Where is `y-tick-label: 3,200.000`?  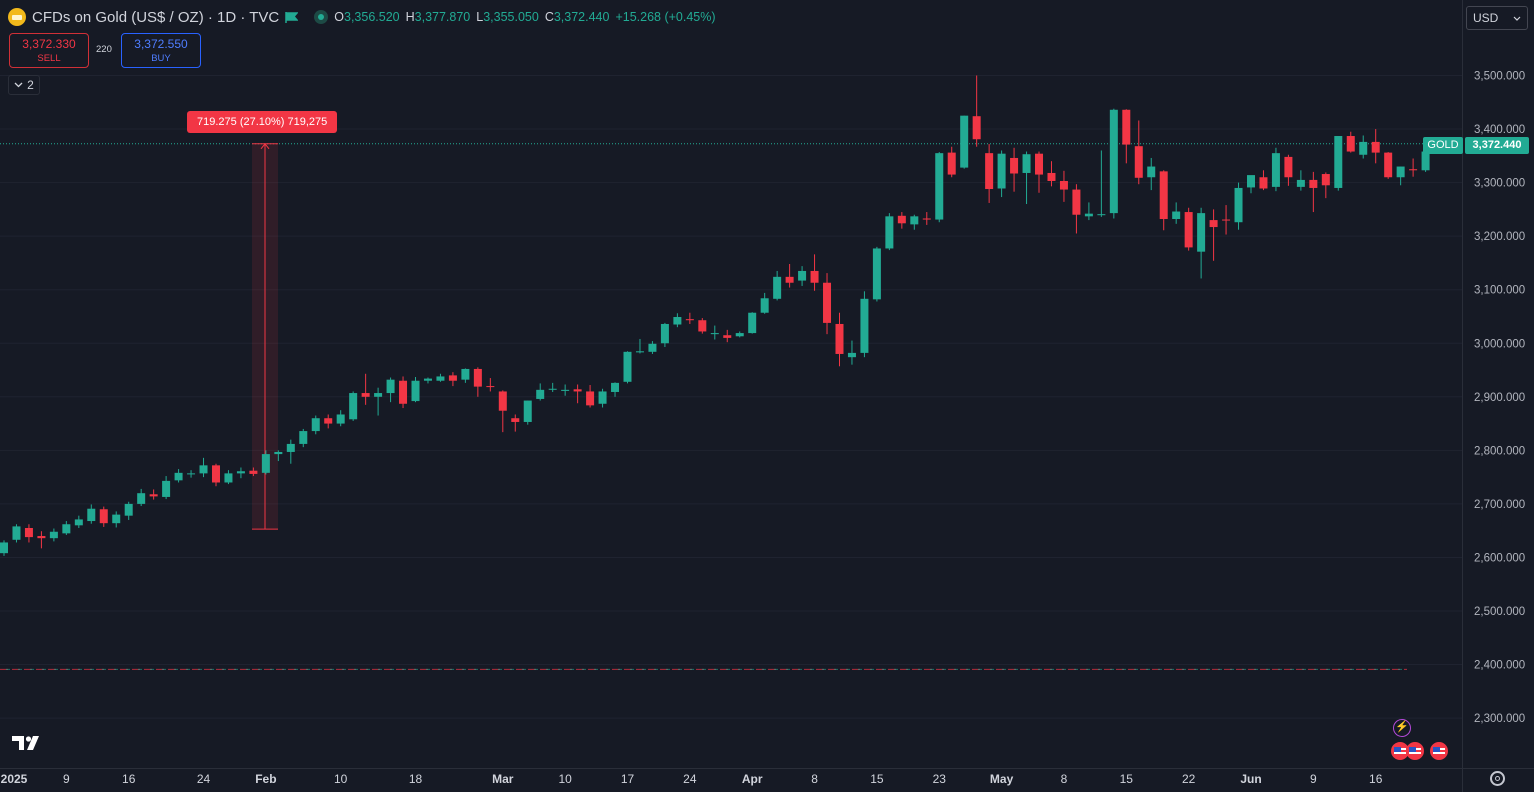 y-tick-label: 3,200.000 is located at coordinates (1499, 237).